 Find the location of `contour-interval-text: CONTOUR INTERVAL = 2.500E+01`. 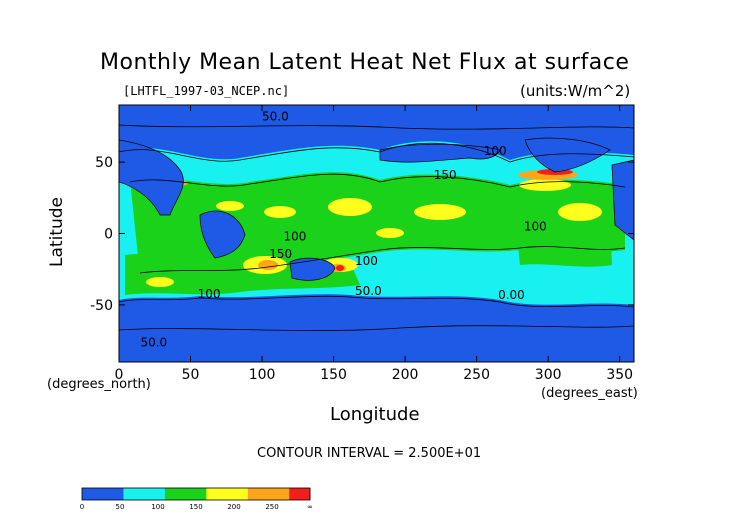

contour-interval-text: CONTOUR INTERVAL = 2.500E+01 is located at coordinates (369, 453).